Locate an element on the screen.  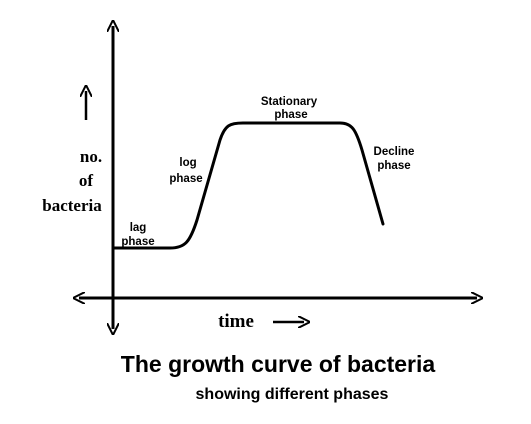
decline-phase-label-line2: phase is located at coordinates (393, 166).